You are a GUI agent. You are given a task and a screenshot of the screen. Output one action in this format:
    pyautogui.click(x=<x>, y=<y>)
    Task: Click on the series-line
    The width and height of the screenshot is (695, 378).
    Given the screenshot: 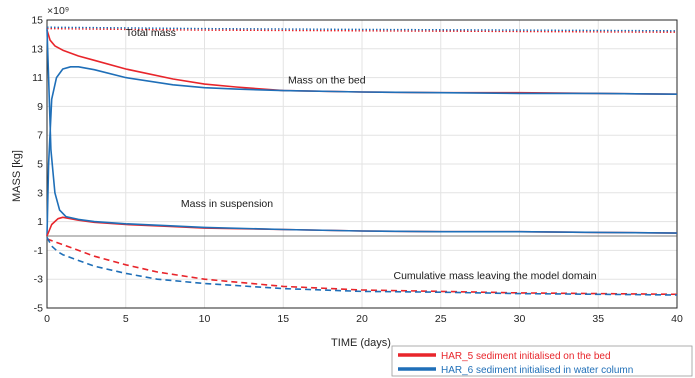 What is the action you would take?
    pyautogui.click(x=362, y=266)
    